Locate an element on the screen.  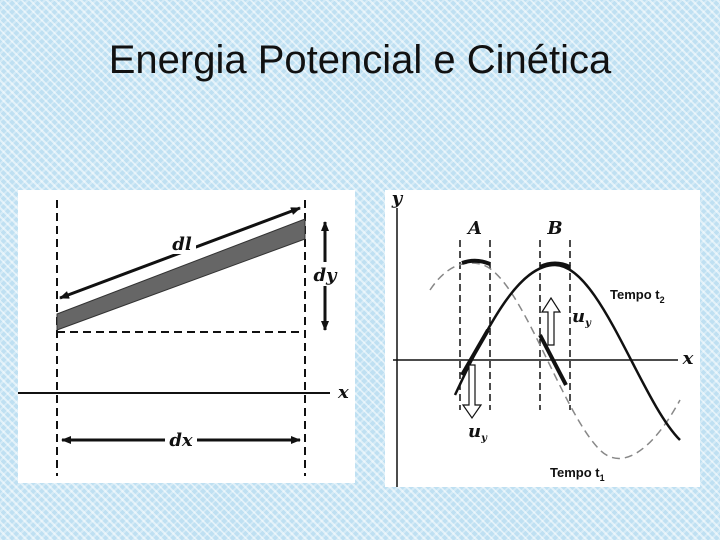
label-dl: dl is located at coordinates (182, 244).